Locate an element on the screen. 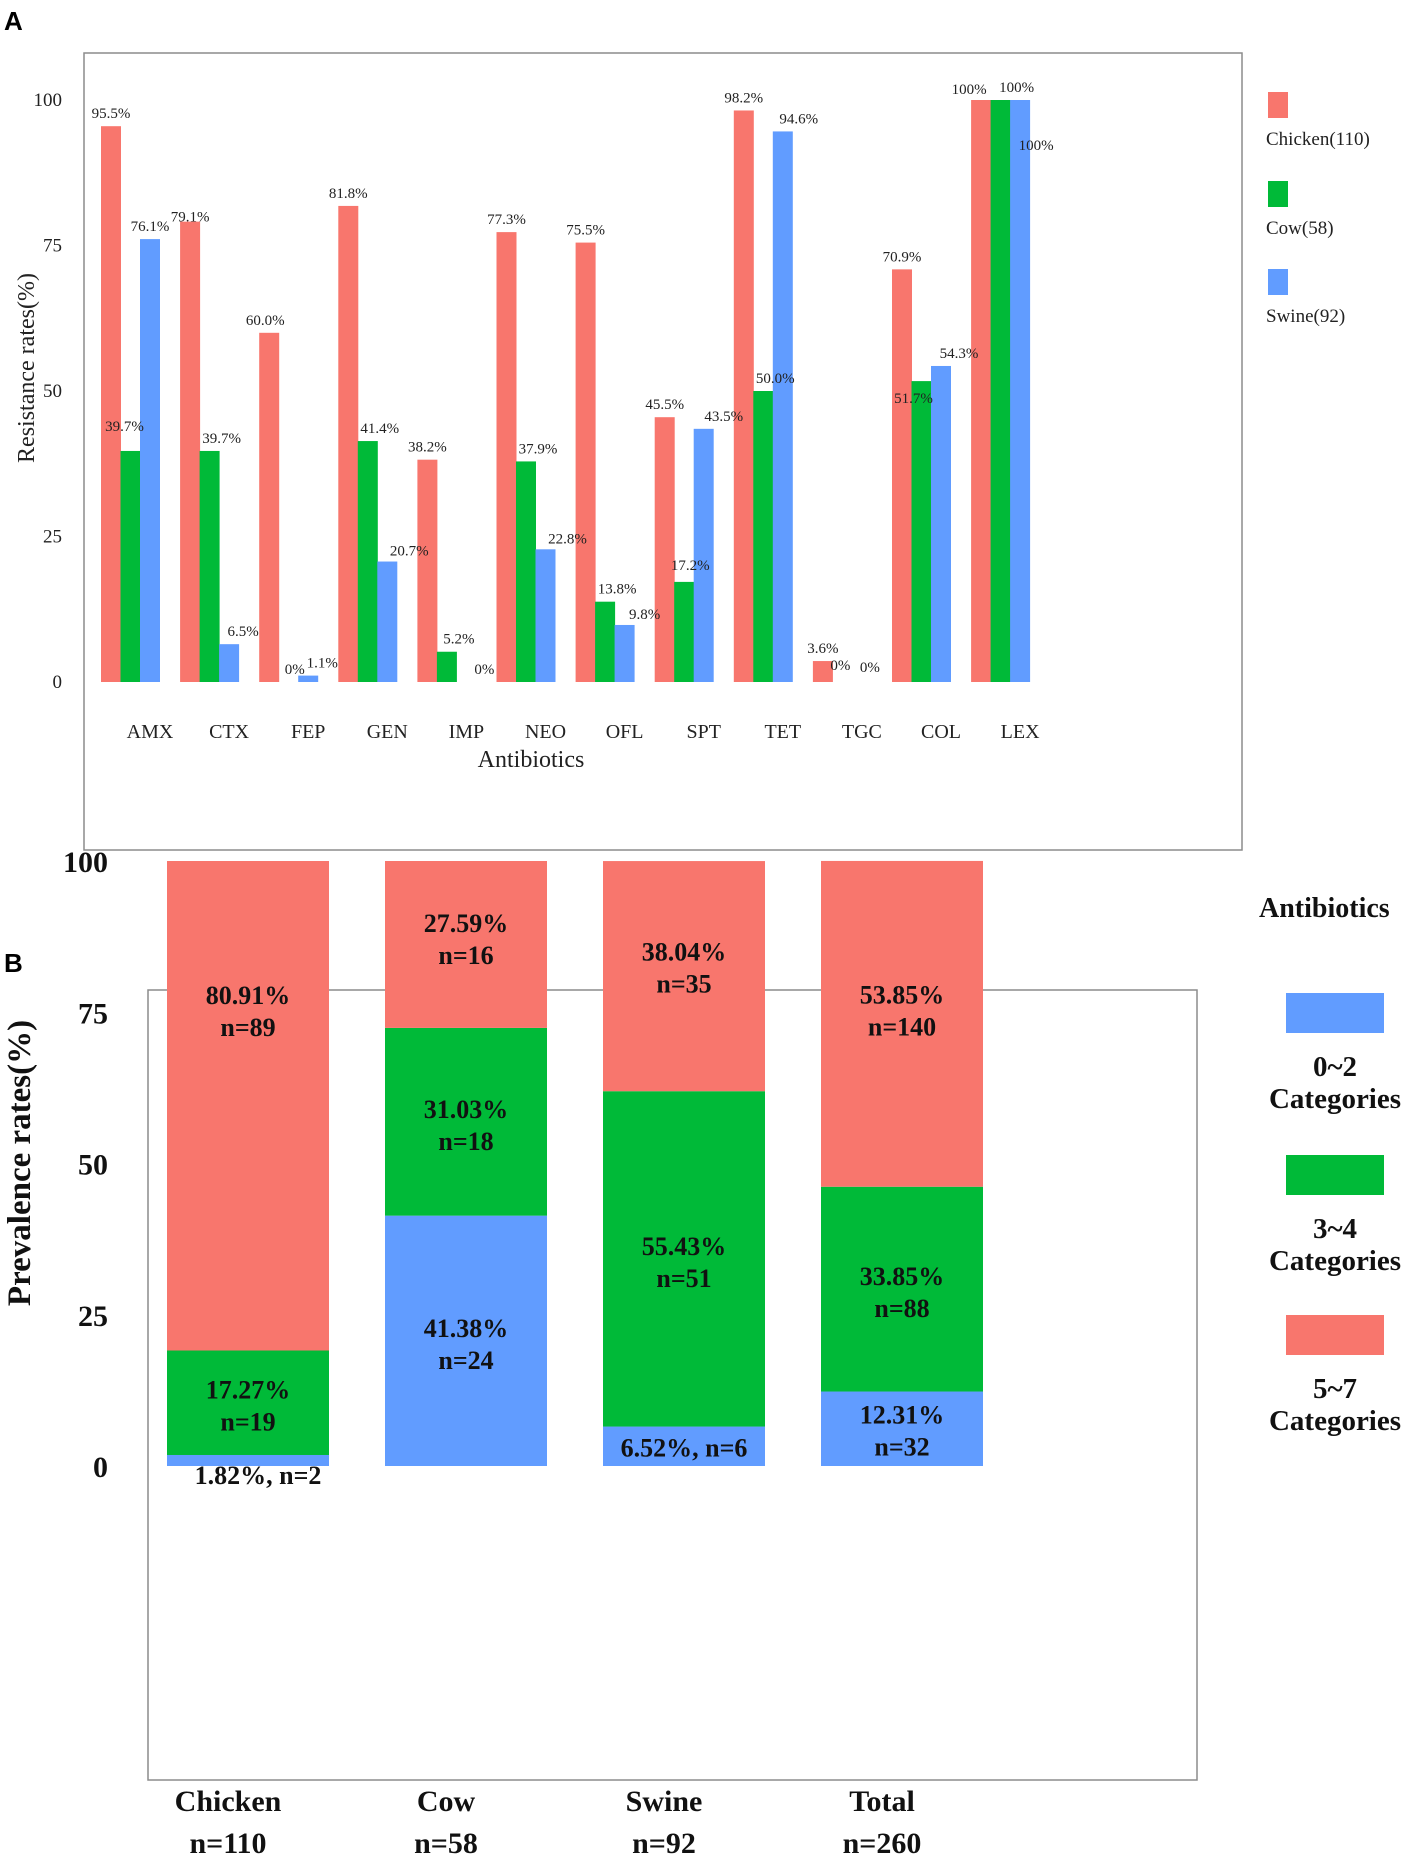 This screenshot has width=1417, height=1868. chart-a-data-label: 1.1% is located at coordinates (322, 664).